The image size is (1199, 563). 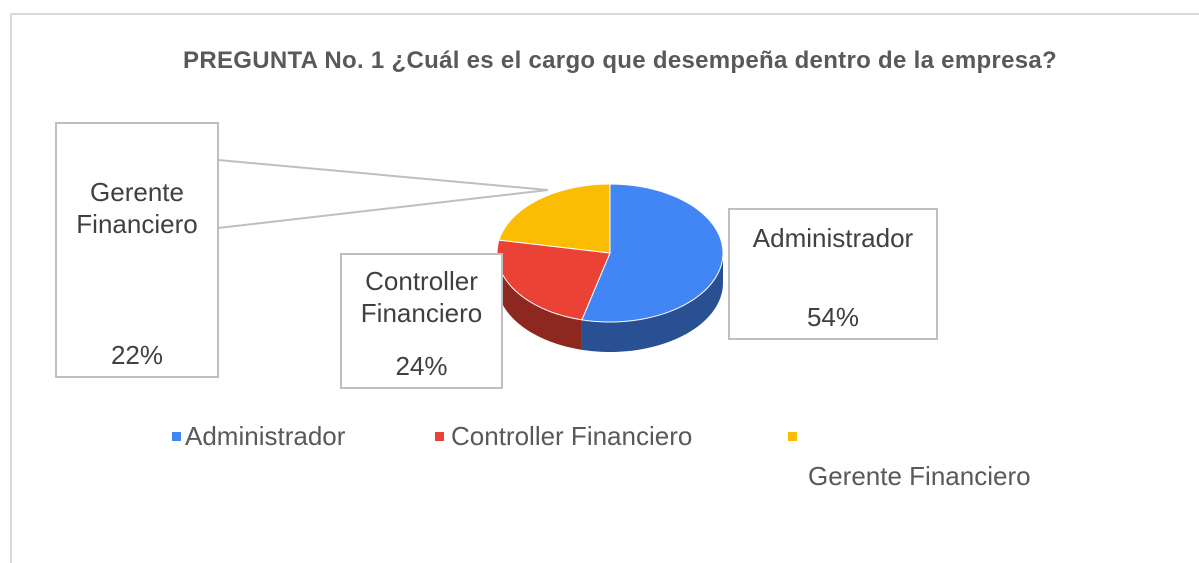 I want to click on data-label-box: Administrador 54%, so click(x=833, y=274).